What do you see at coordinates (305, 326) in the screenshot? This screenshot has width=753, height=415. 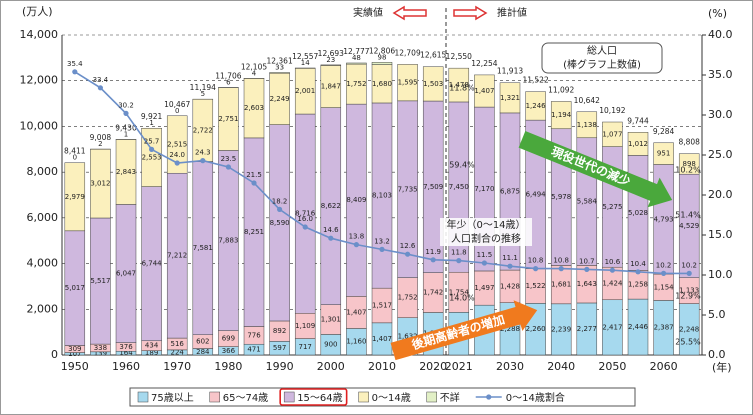 I see `data-label: 1,109` at bounding box center [305, 326].